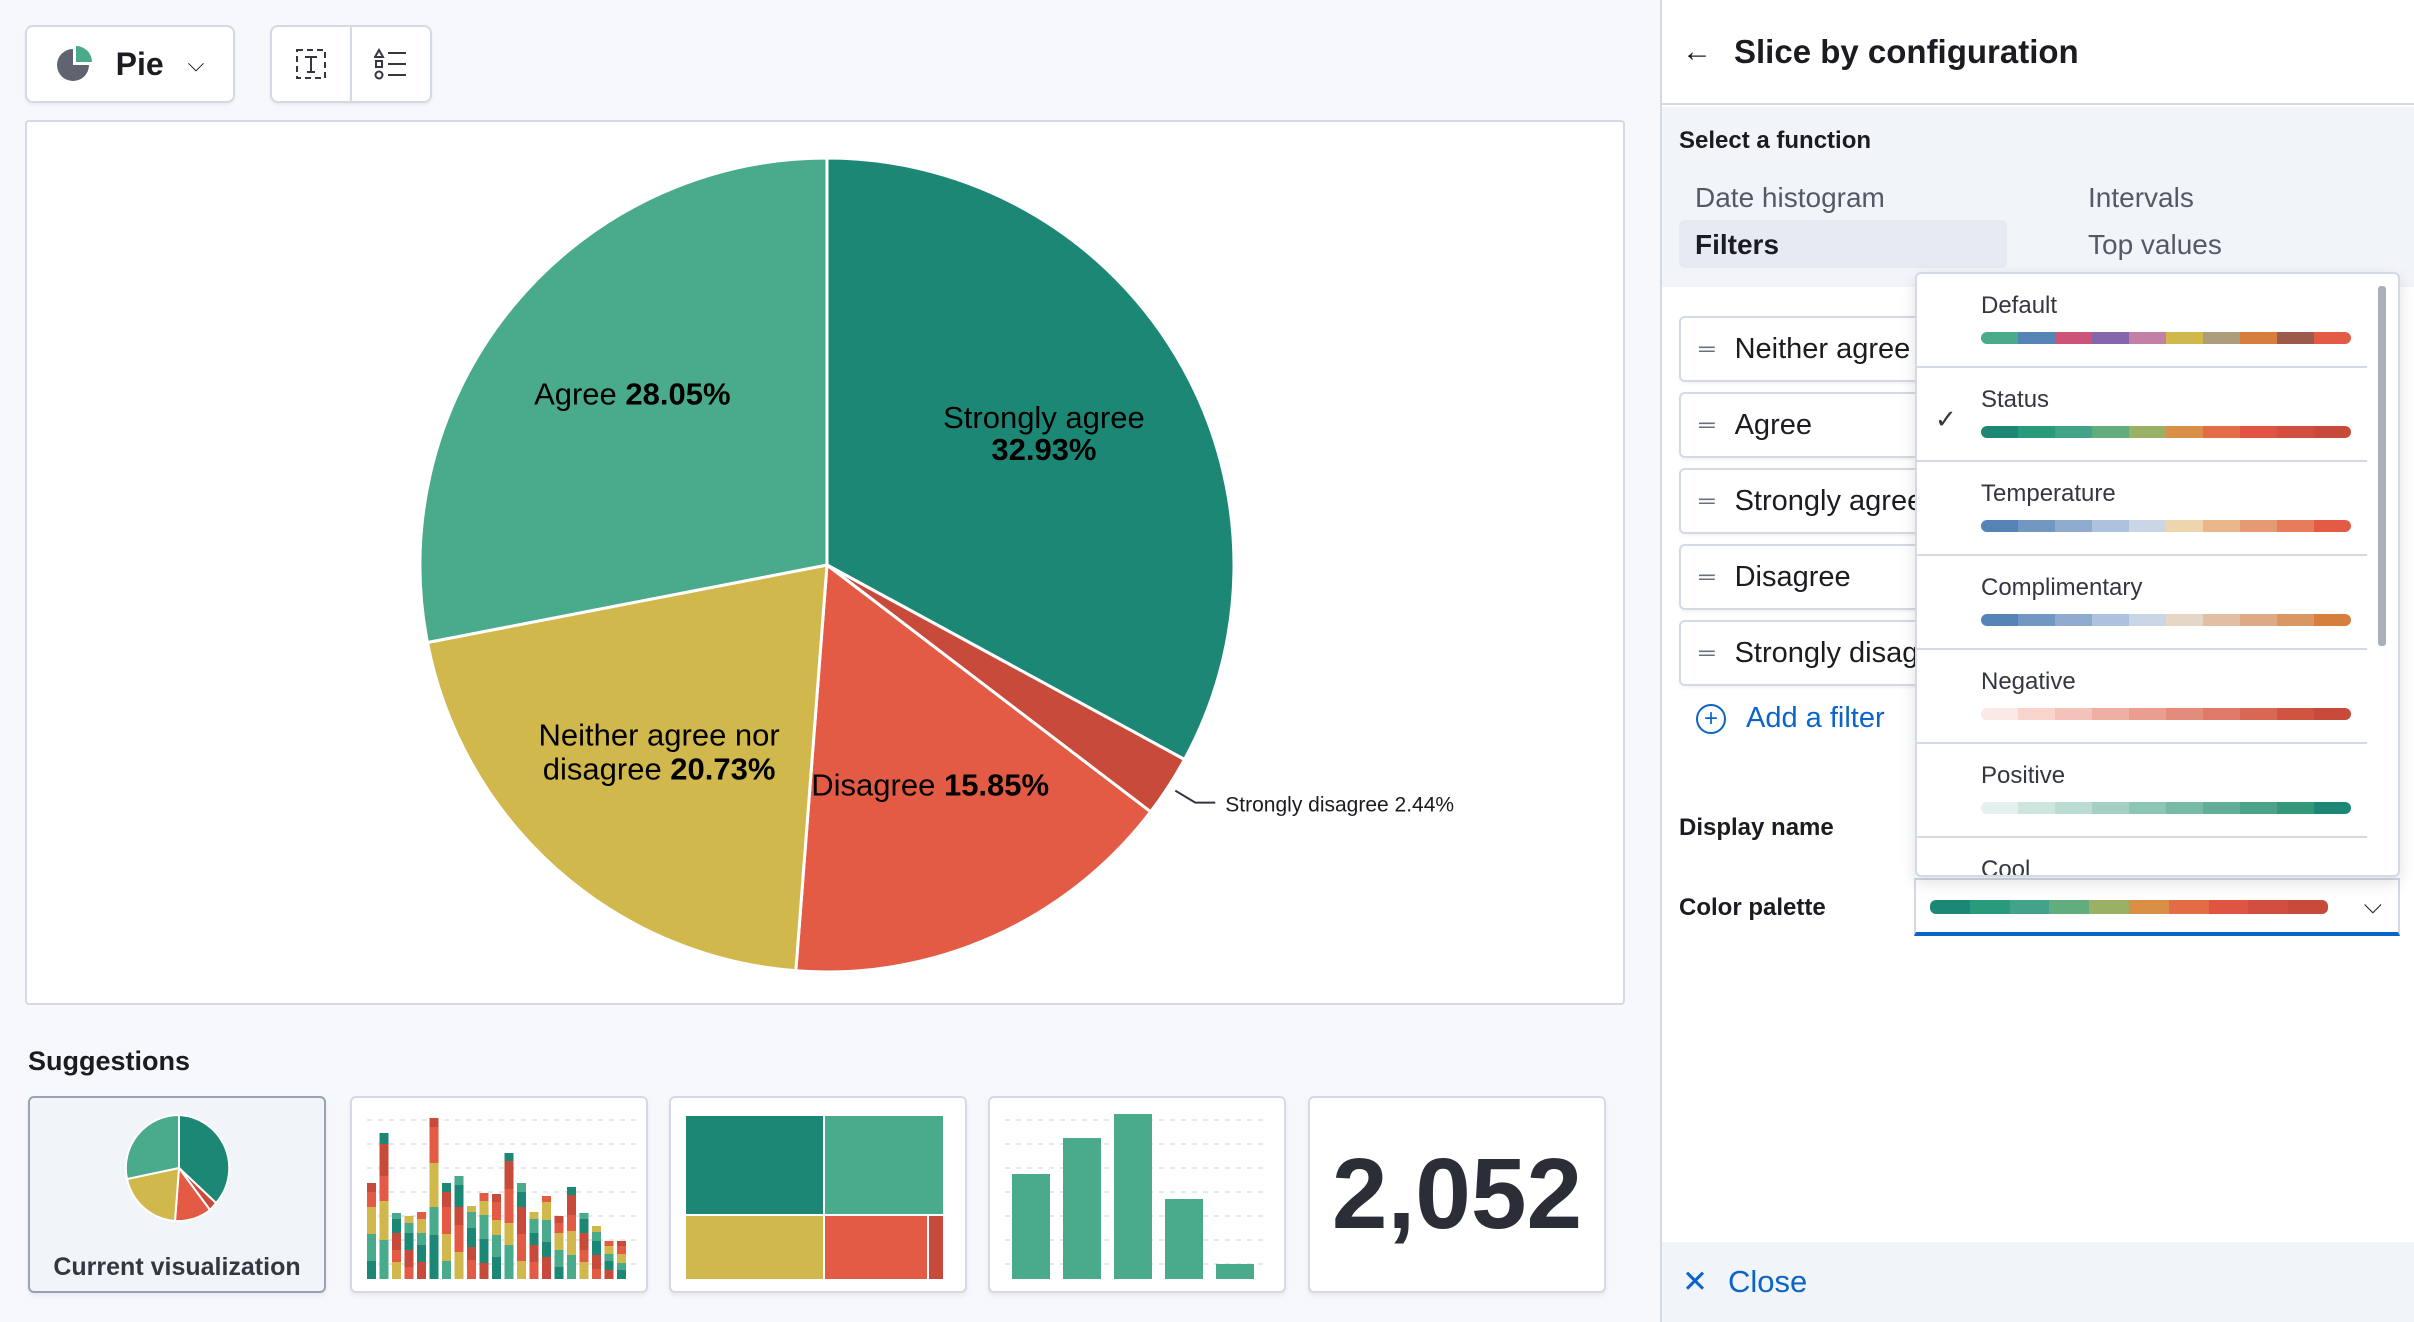  Describe the element at coordinates (2142, 509) in the screenshot. I see `palette-option-temperature: Temperature` at that location.